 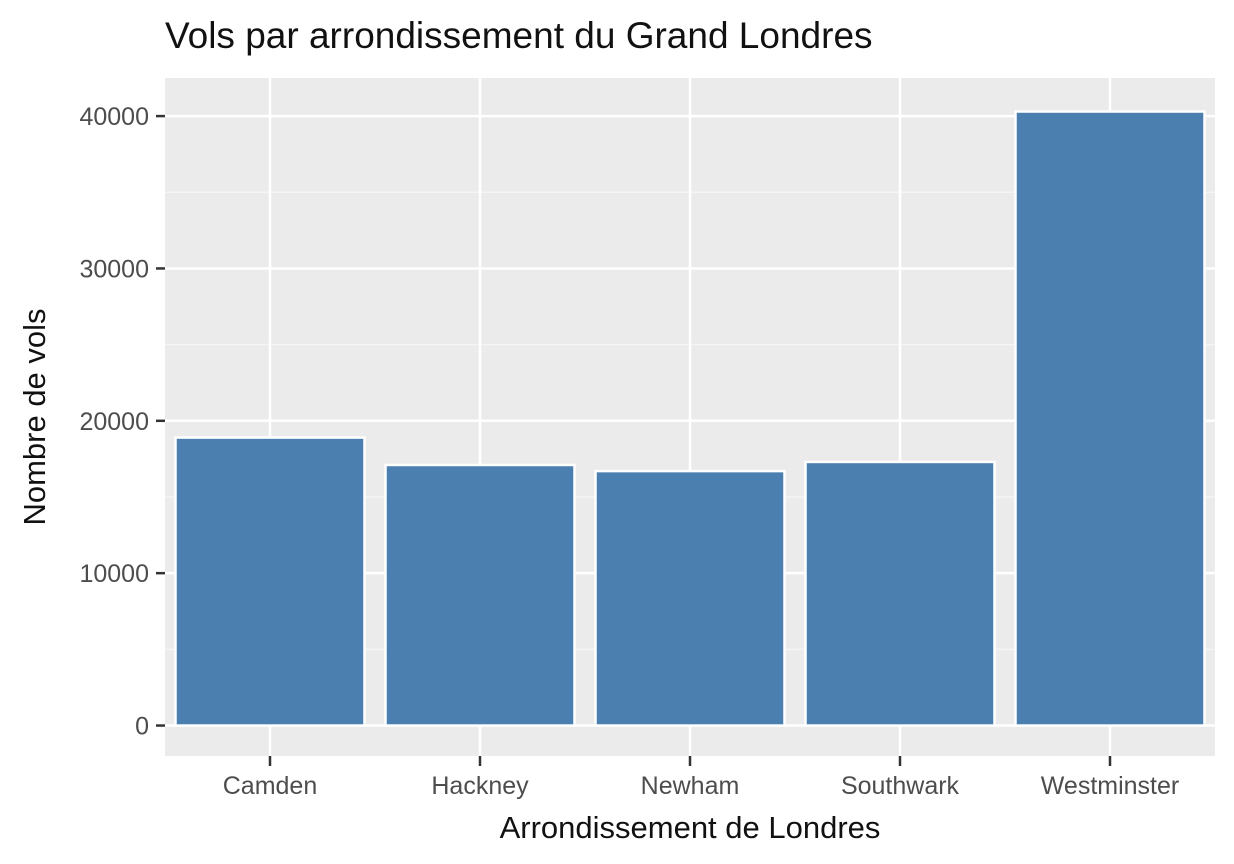 What do you see at coordinates (900, 786) in the screenshot?
I see `x-tick-label: Southwark` at bounding box center [900, 786].